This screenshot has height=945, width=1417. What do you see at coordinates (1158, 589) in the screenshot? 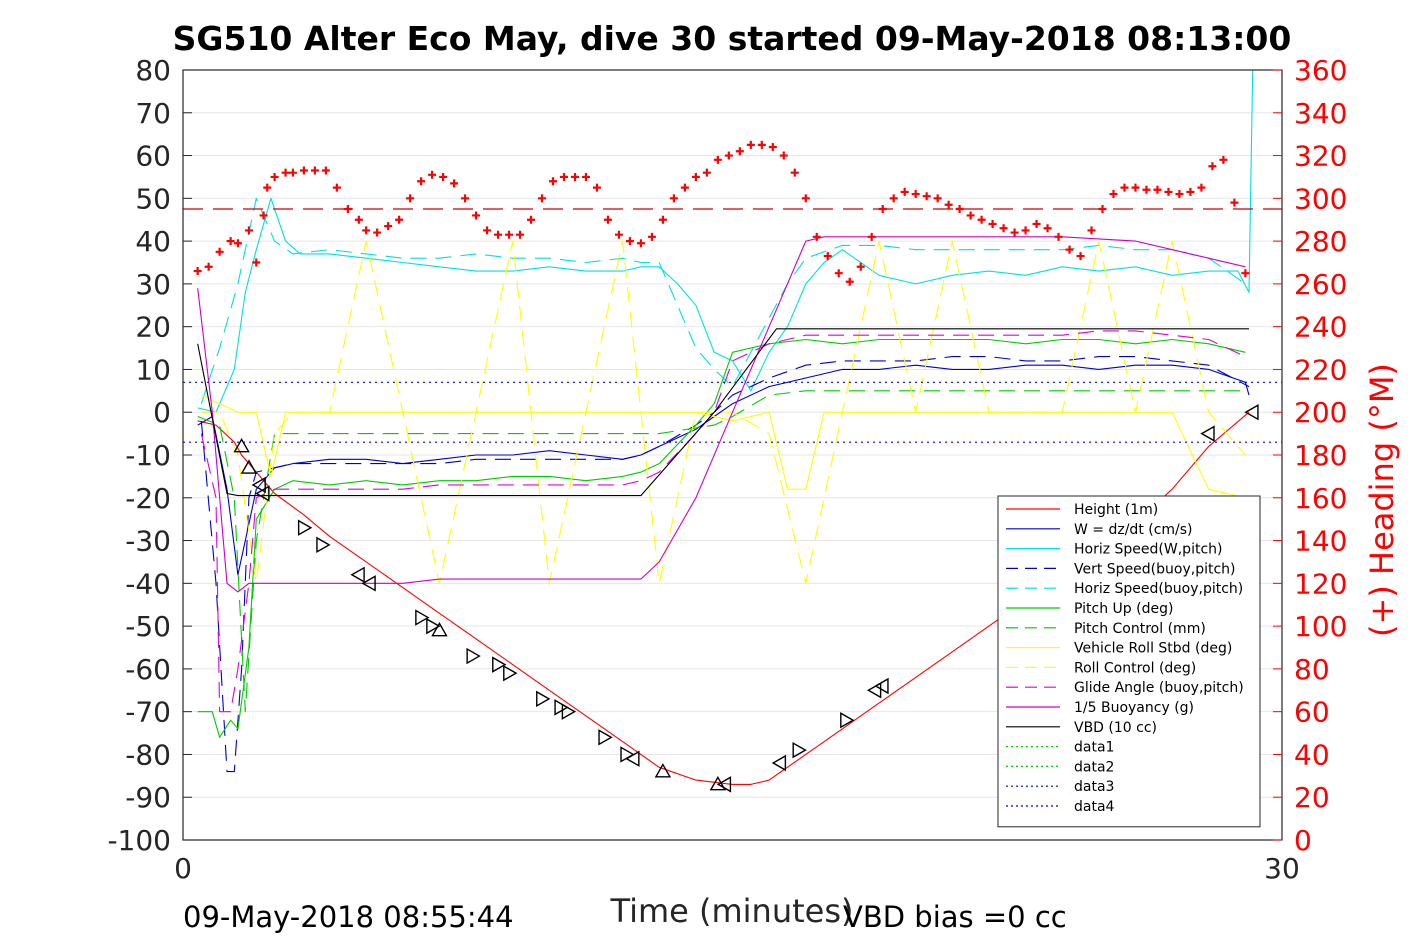
I see `legend-label: Horiz Speed(buoy,pitch)` at bounding box center [1158, 589].